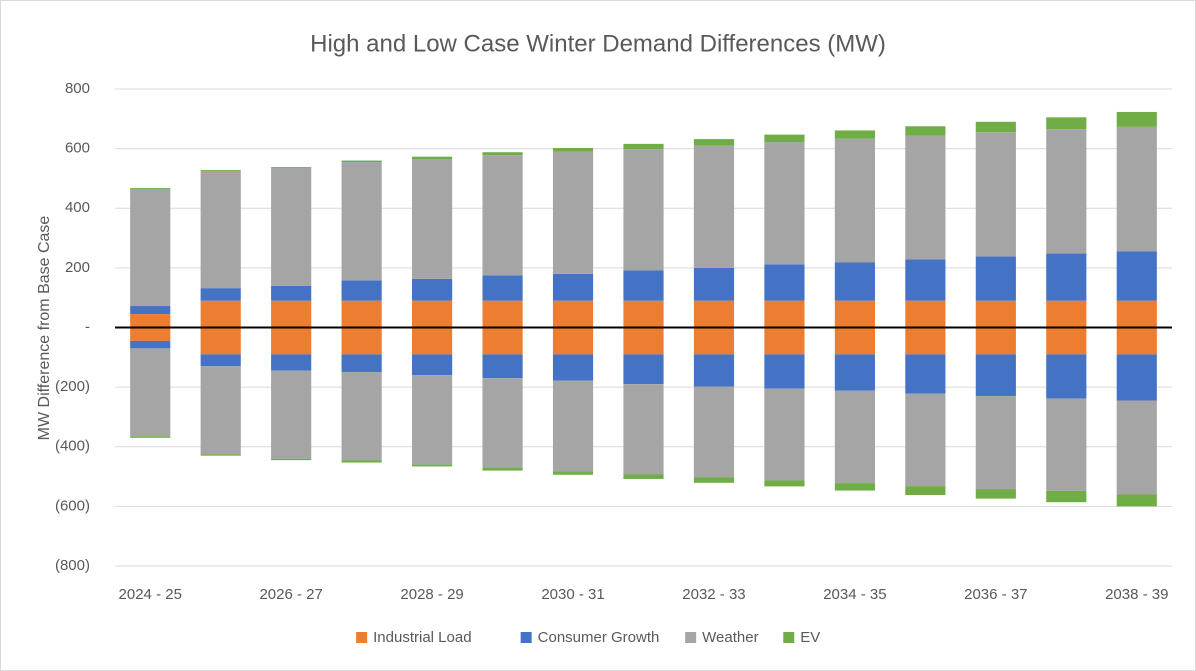  I want to click on legend-label: Consumer Growth, so click(599, 637).